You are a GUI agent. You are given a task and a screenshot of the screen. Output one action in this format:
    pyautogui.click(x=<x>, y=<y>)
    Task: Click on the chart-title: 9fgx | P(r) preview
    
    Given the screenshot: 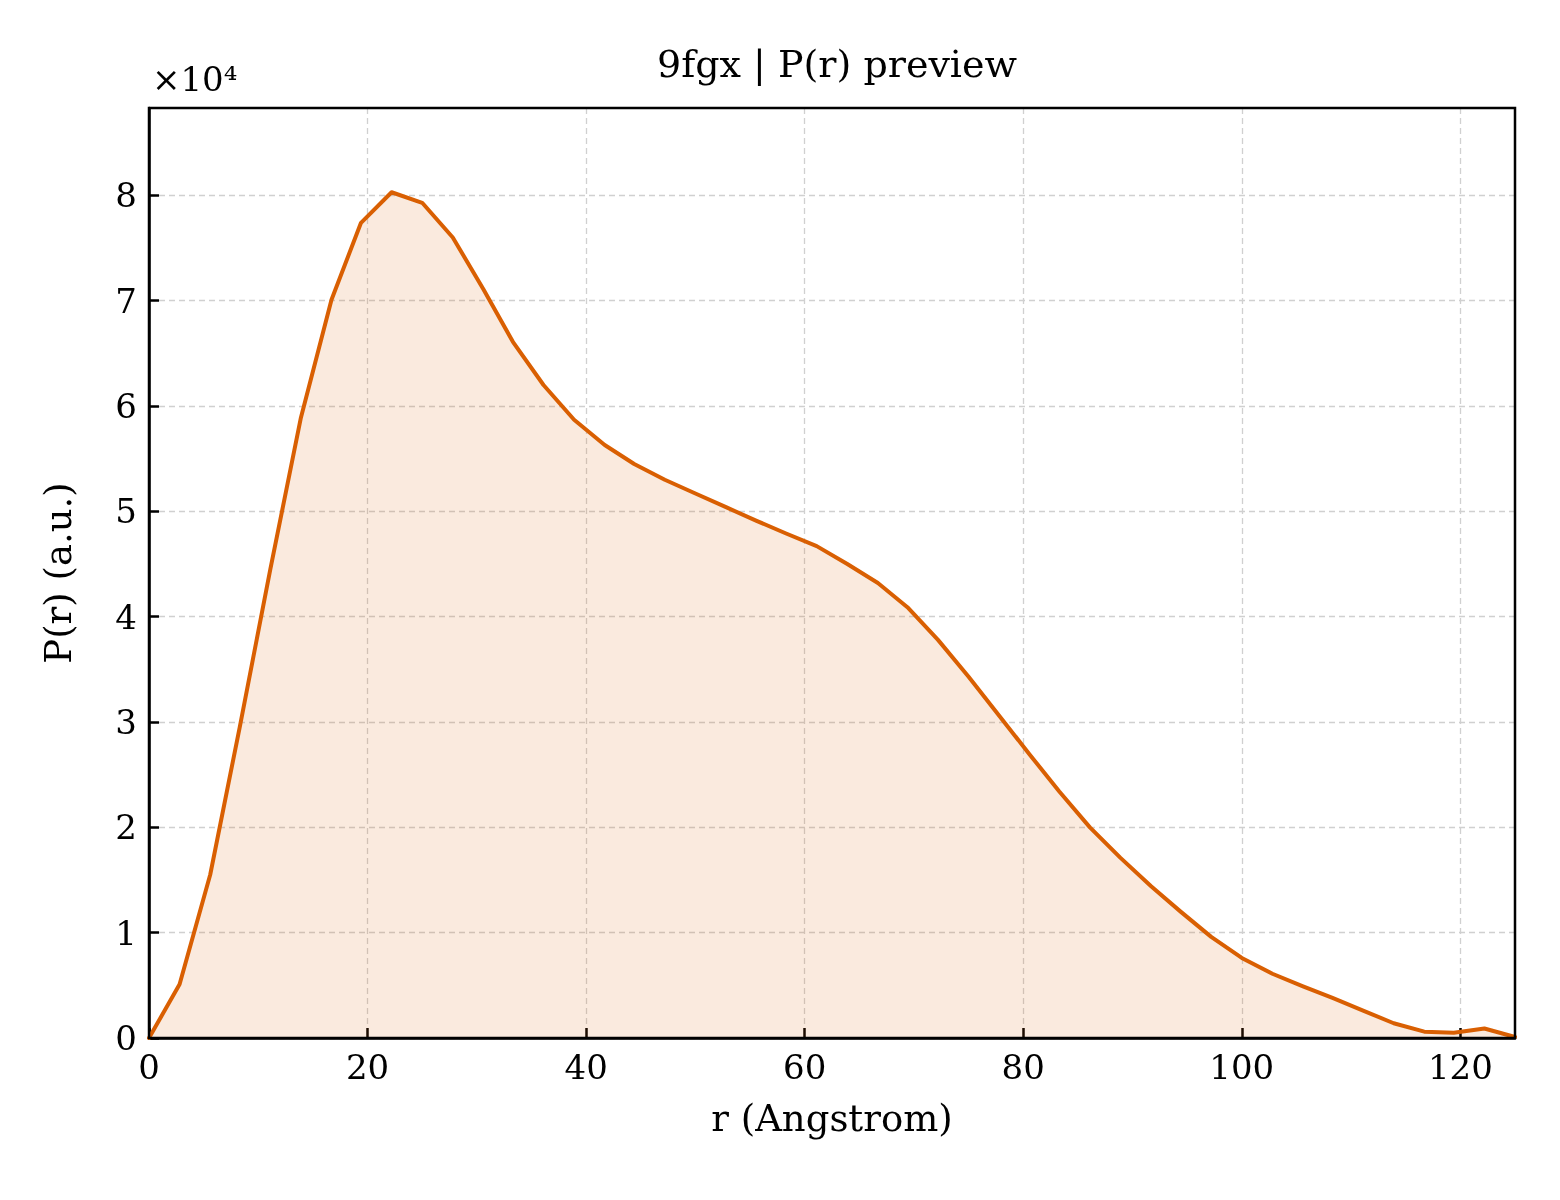 What is the action you would take?
    pyautogui.click(x=837, y=64)
    